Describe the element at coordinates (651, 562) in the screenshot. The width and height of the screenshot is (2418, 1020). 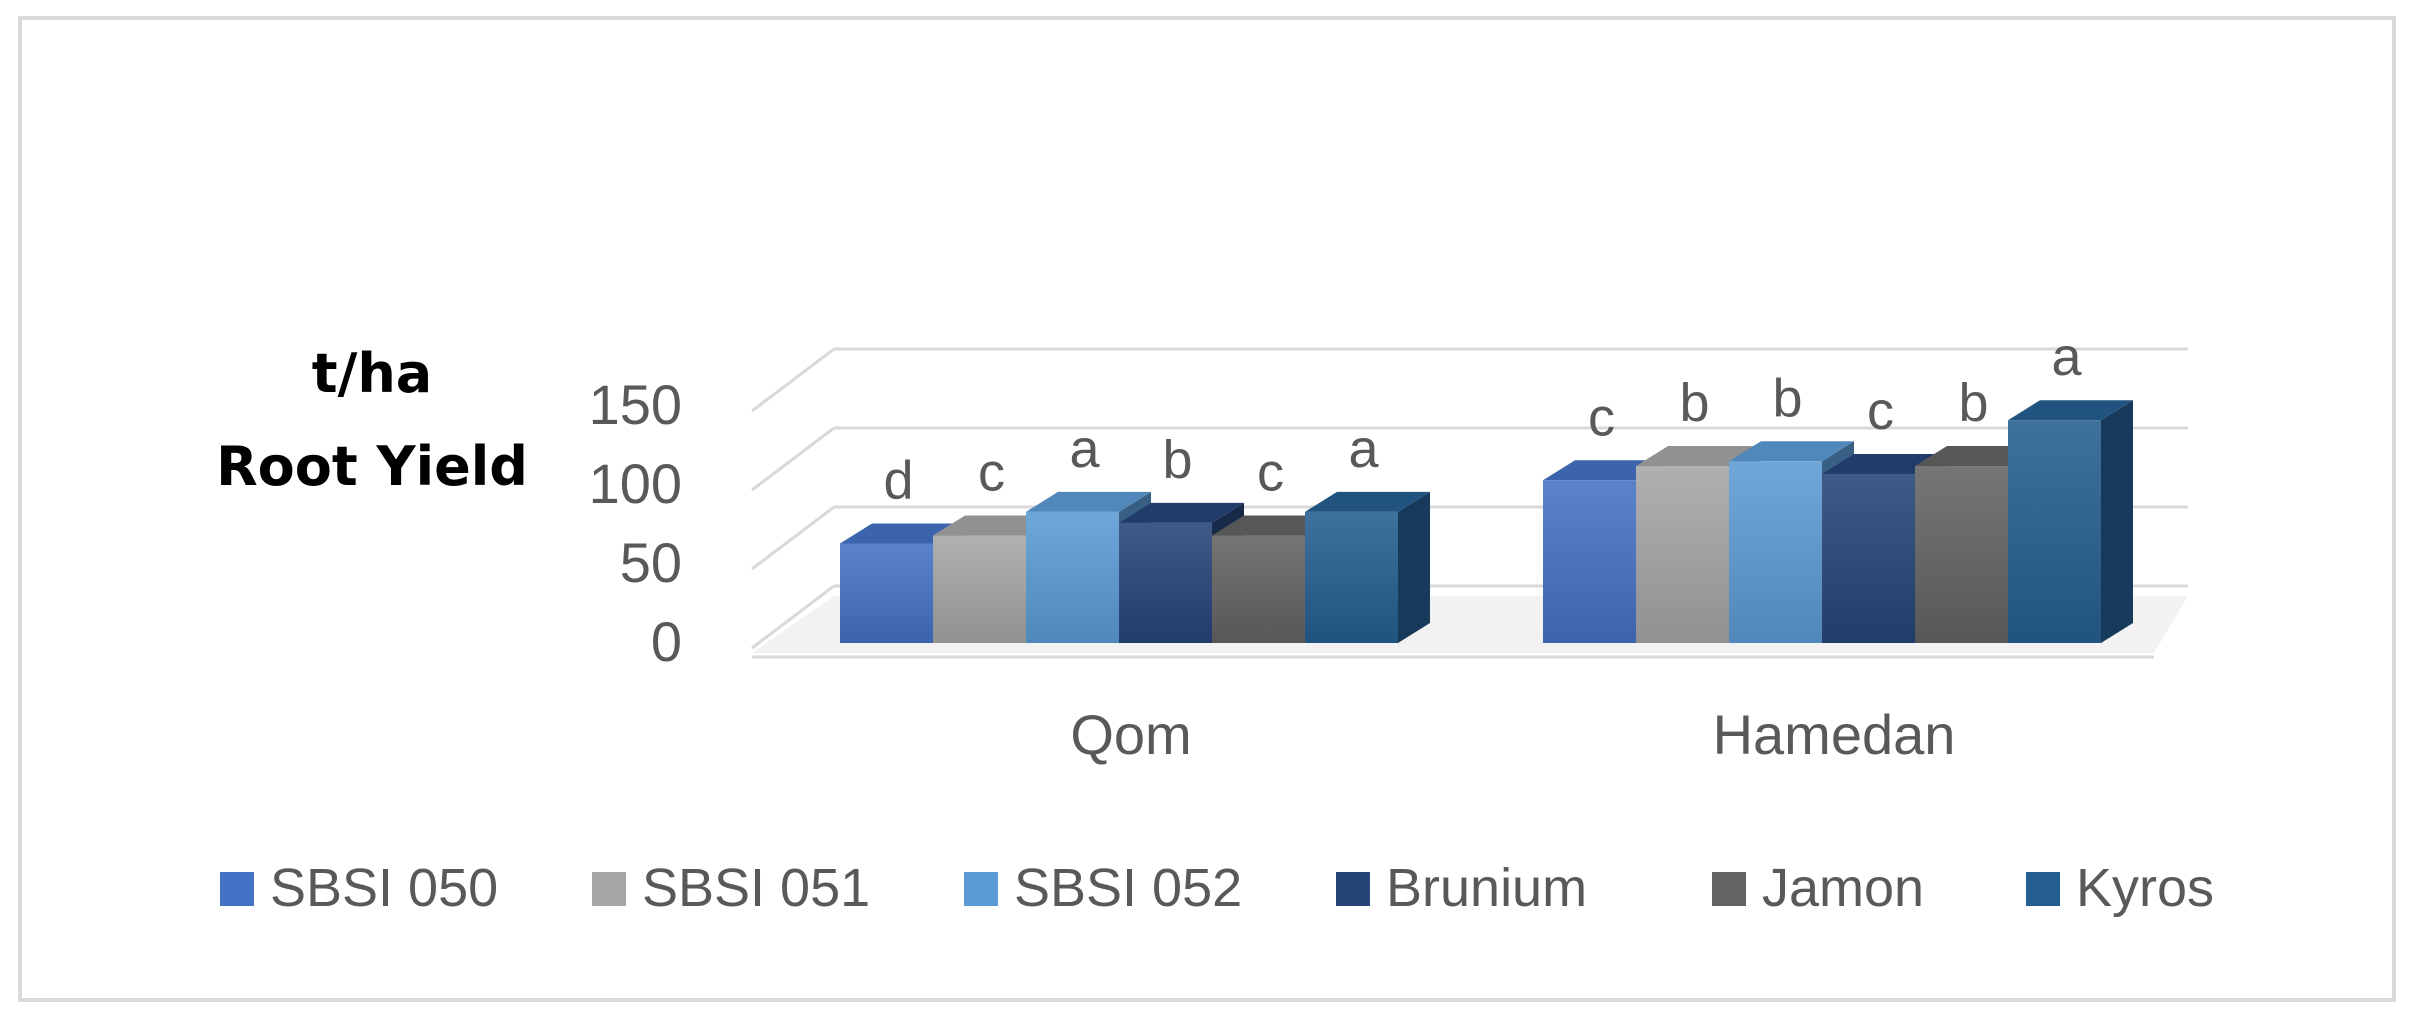
I see `y-tick-label: 50` at that location.